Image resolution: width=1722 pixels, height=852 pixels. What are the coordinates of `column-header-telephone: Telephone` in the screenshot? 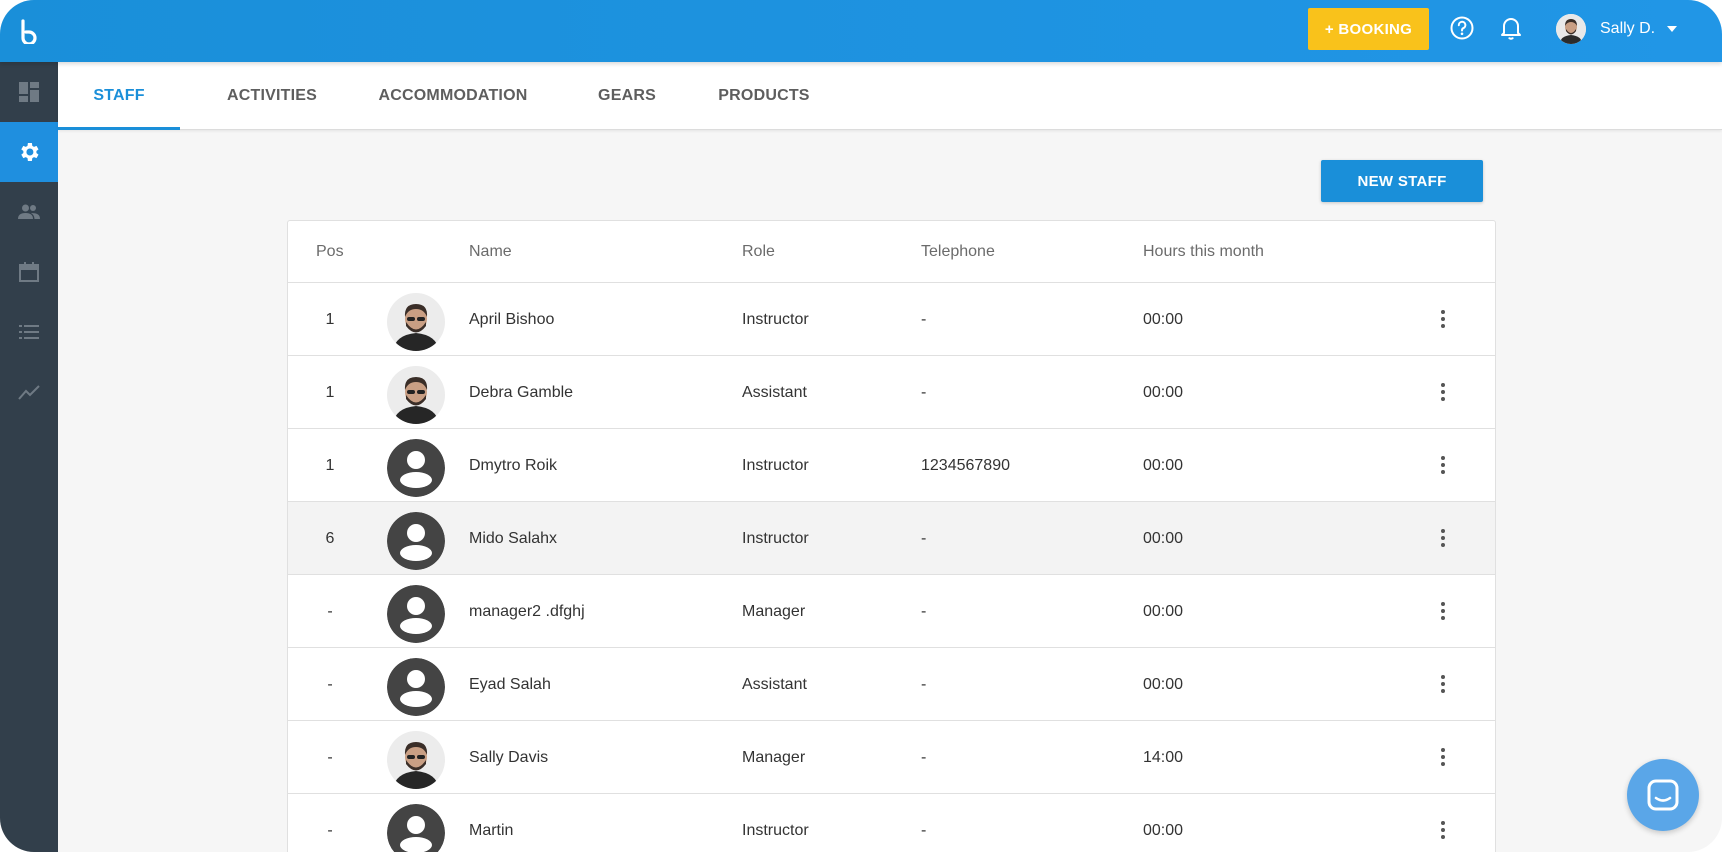 It's located at (958, 251).